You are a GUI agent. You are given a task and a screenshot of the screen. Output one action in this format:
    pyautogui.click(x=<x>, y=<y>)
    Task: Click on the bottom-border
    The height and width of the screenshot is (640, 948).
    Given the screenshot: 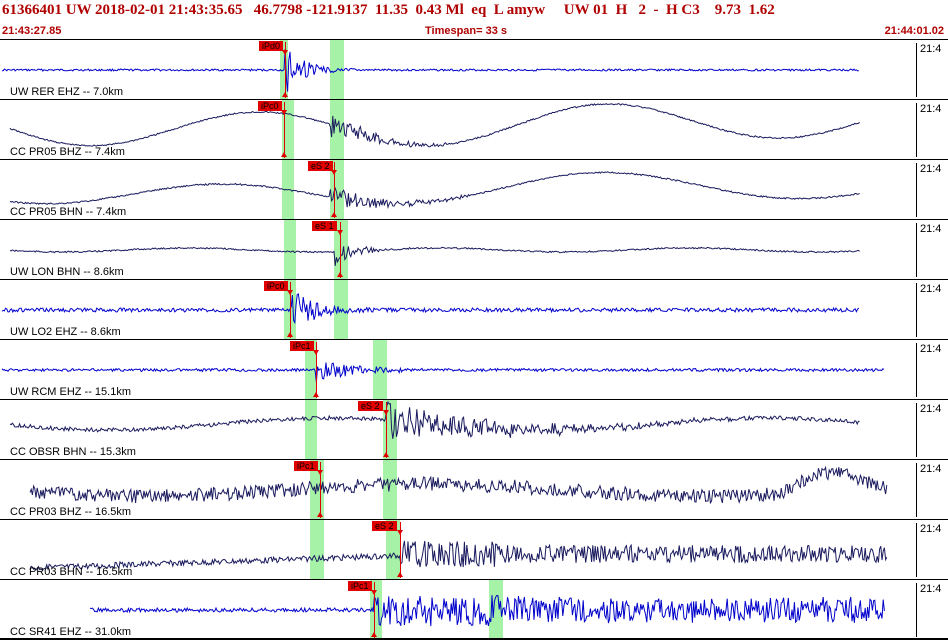 What is the action you would take?
    pyautogui.click(x=474, y=639)
    